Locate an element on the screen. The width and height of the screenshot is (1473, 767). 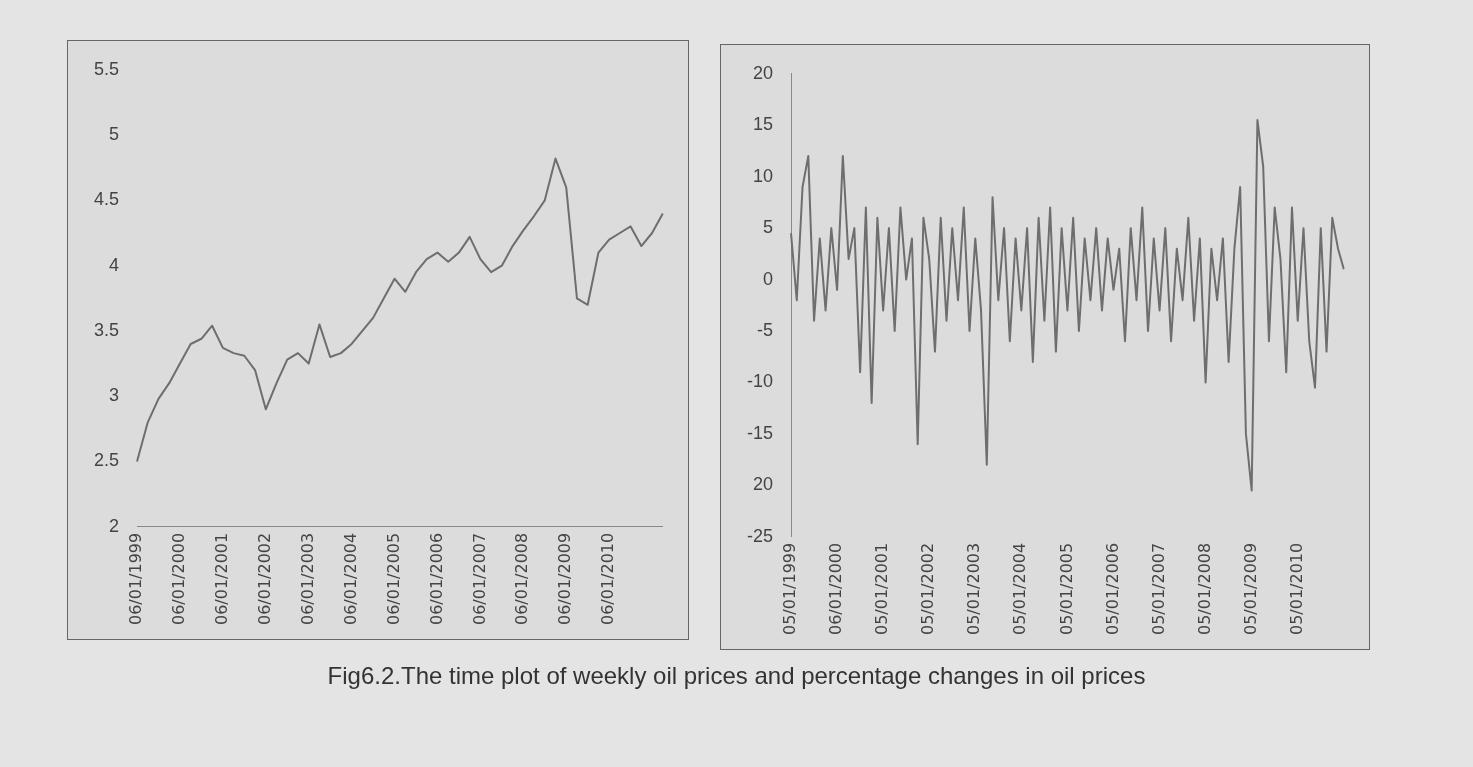
x-tick-label: 05/01/2006 is located at coordinates (1112, 588).